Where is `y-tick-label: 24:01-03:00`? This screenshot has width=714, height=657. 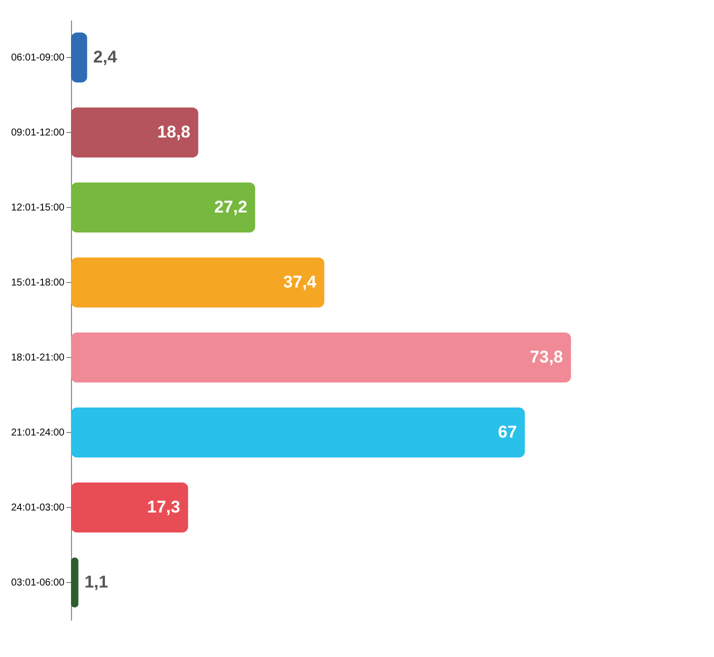 y-tick-label: 24:01-03:00 is located at coordinates (38, 508).